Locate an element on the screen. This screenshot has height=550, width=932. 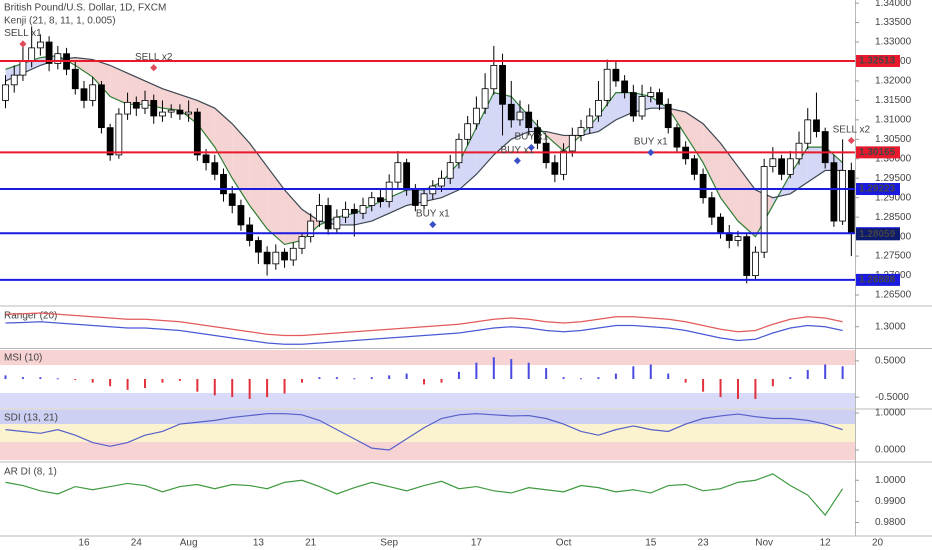
price-label: 1.26888 is located at coordinates (877, 280).